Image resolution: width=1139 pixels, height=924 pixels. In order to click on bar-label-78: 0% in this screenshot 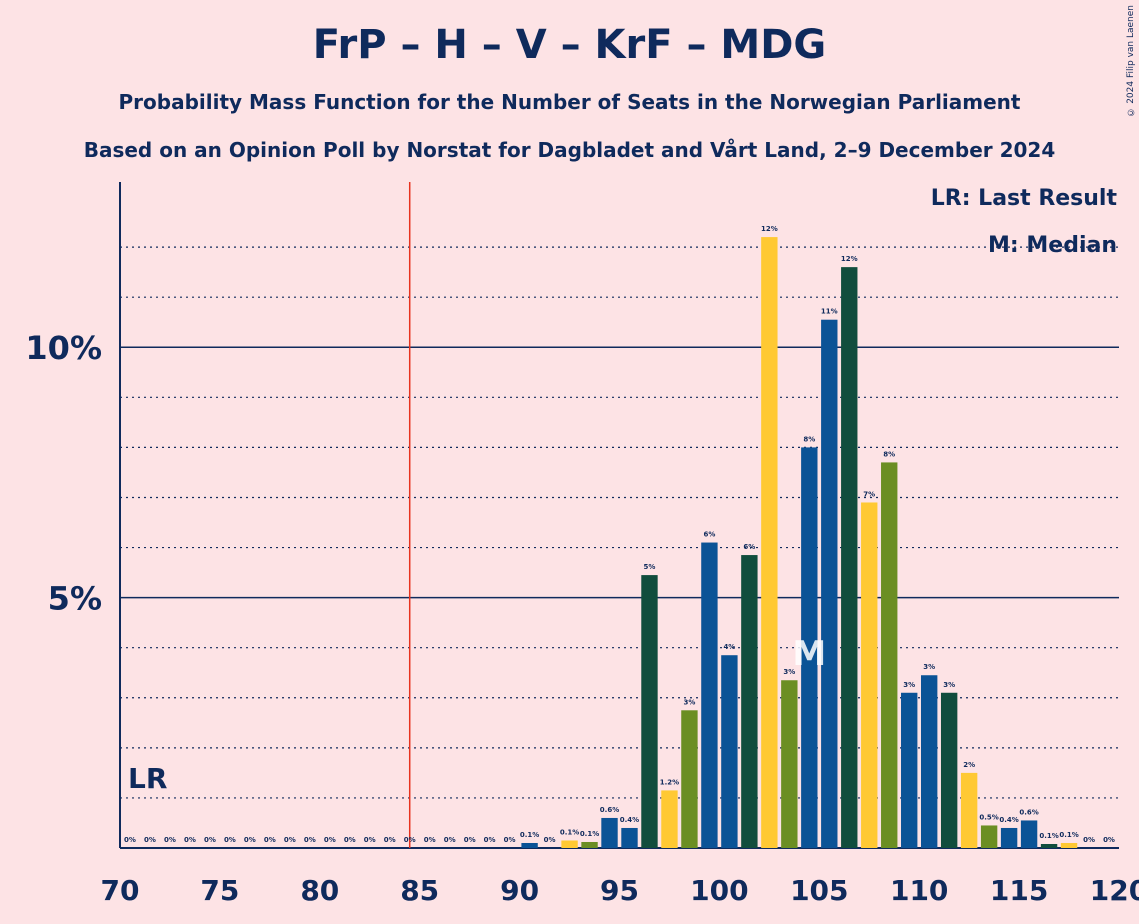, I will do `click(270, 840)`.